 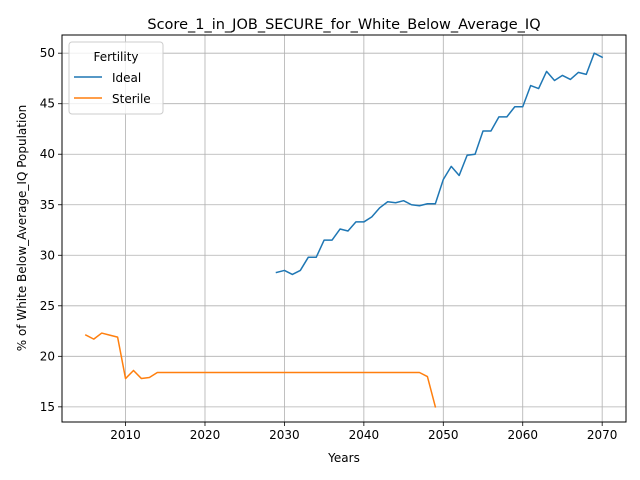 I want to click on legend-label-ideal: Ideal, so click(x=126, y=78).